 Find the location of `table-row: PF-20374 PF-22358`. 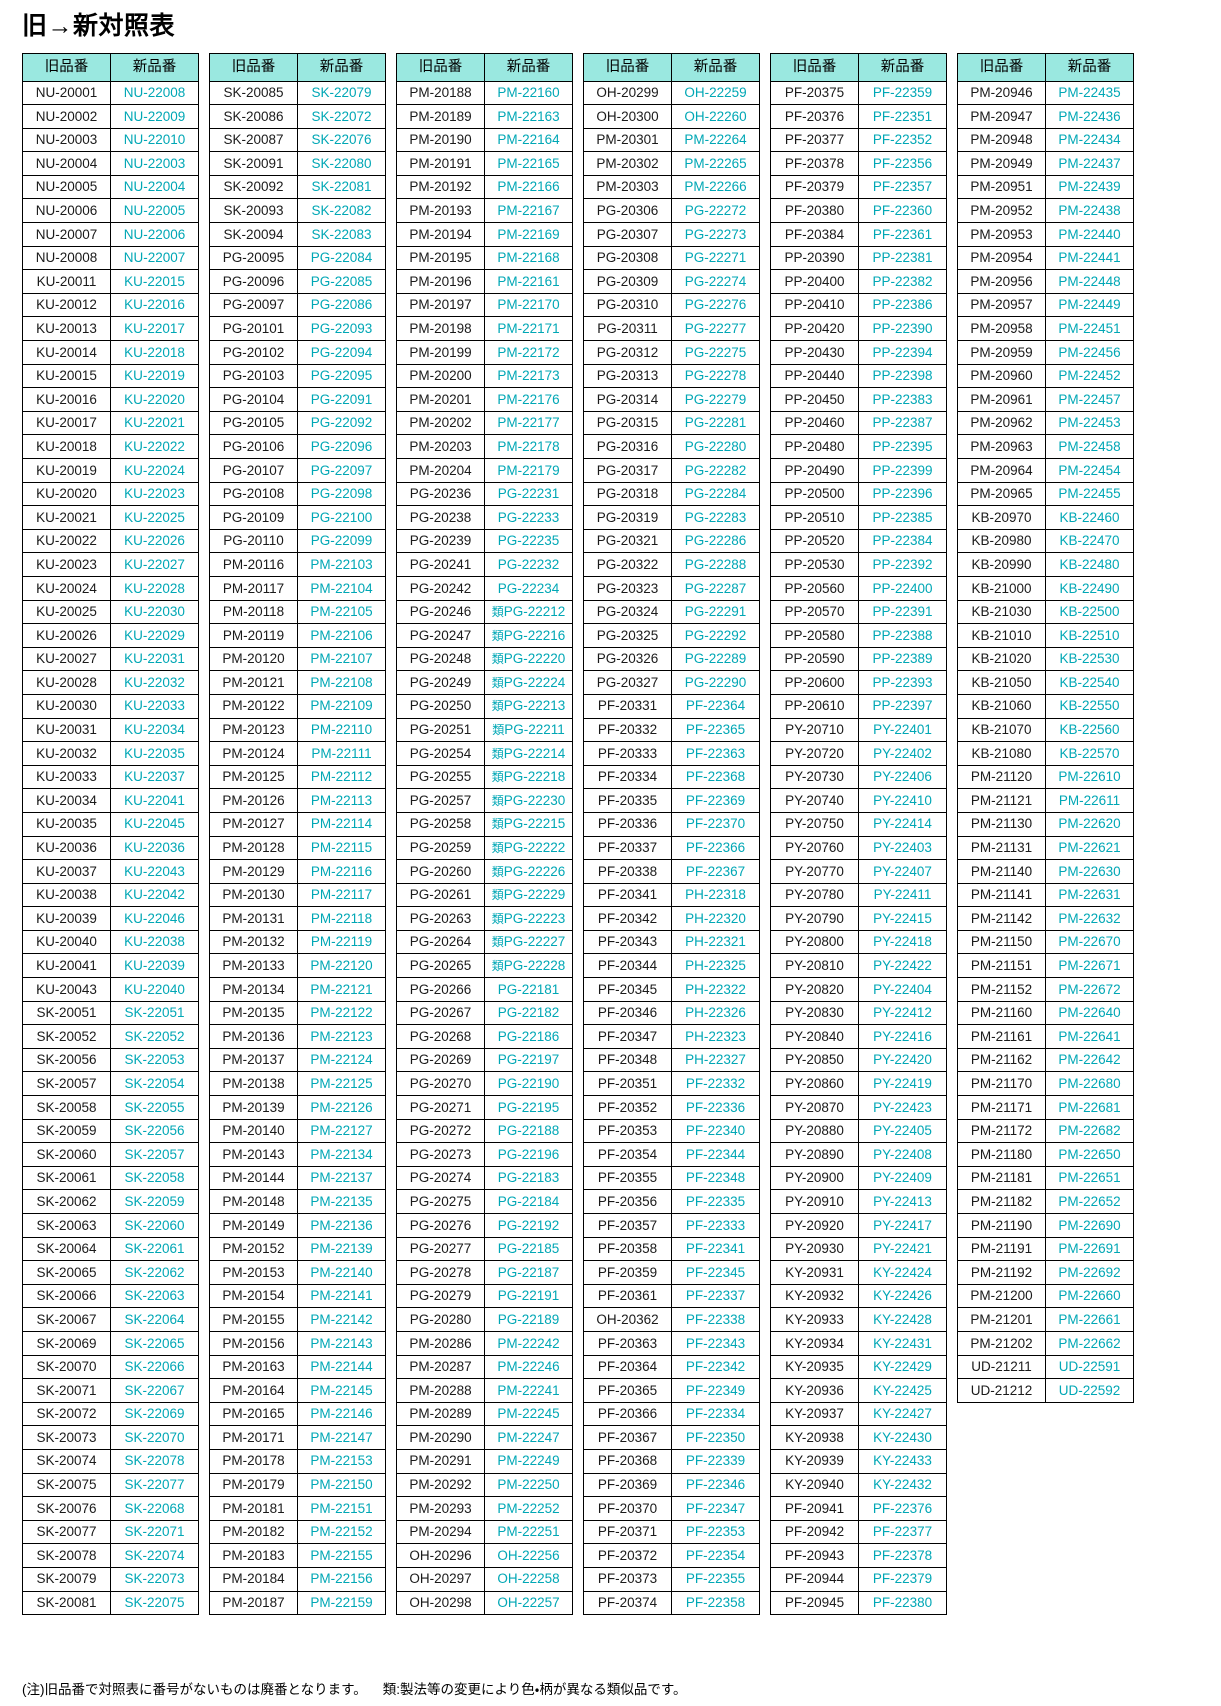

table-row: PF-20374 PF-22358 is located at coordinates (671, 1603).